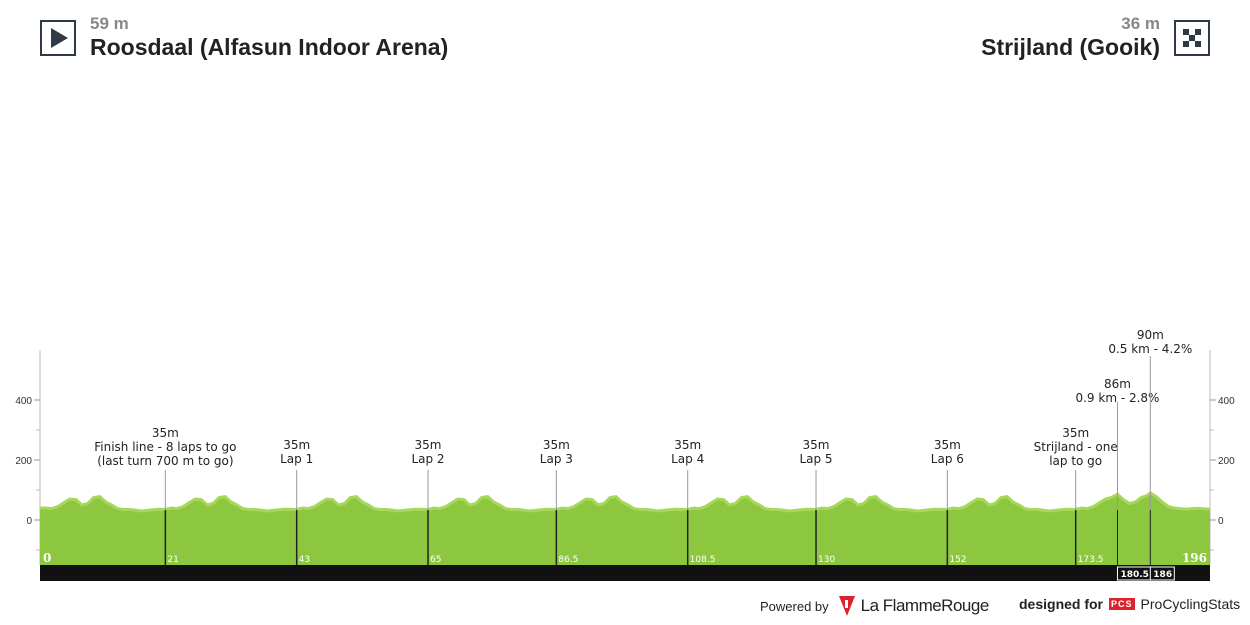  I want to click on y-tick-label-right: 400, so click(1226, 401).